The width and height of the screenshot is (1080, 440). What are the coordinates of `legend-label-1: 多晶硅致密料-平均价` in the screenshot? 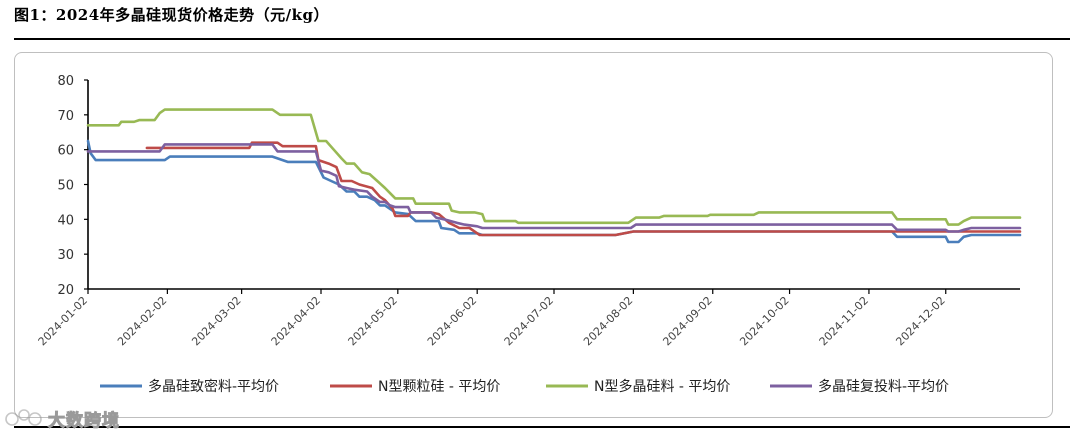 It's located at (213, 386).